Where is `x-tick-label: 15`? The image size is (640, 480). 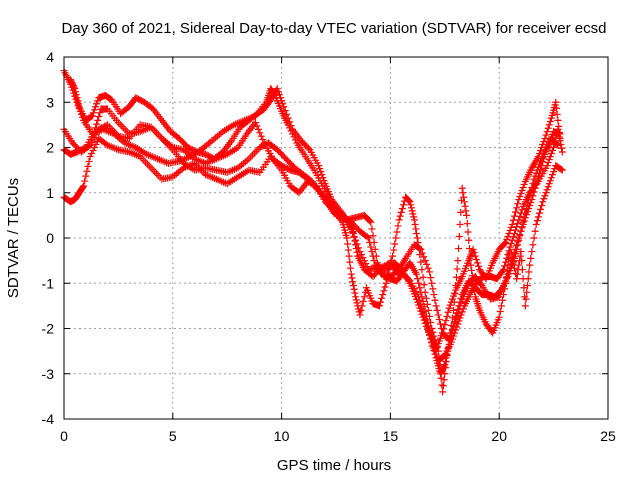 x-tick-label: 15 is located at coordinates (391, 436).